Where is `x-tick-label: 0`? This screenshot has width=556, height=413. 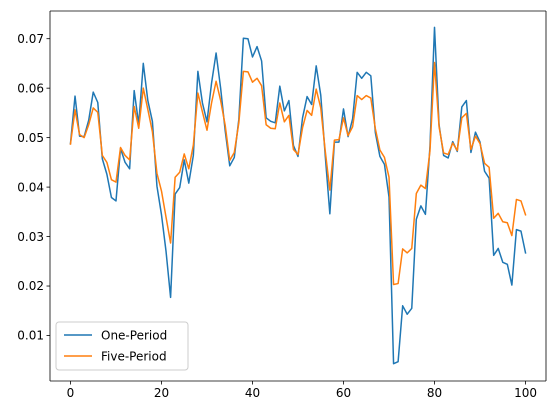
x-tick-label: 0 is located at coordinates (71, 393).